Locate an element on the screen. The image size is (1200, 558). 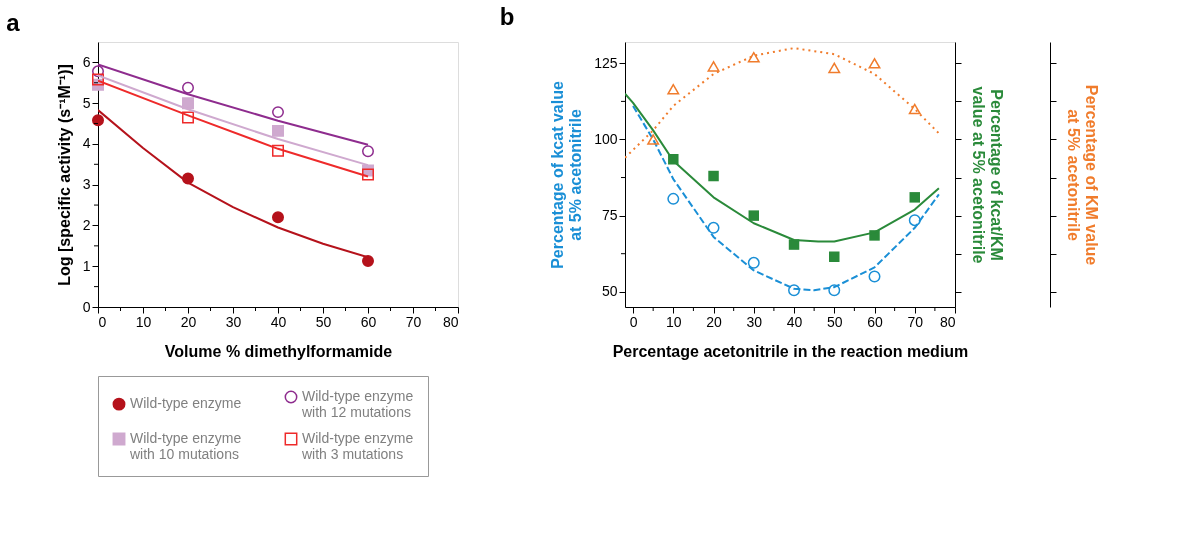
y-tick-label: 4 is located at coordinates (86, 143).